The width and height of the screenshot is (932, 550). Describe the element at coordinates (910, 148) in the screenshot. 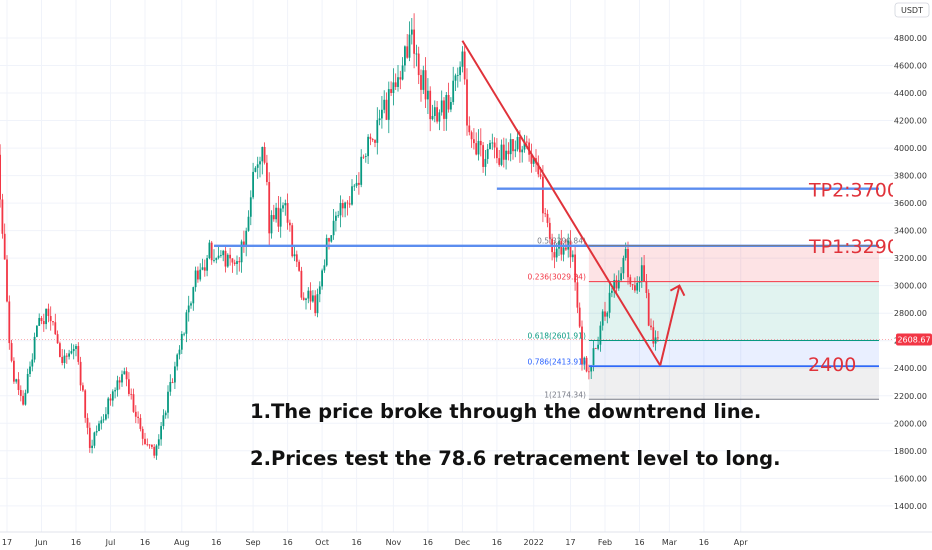

I see `price-tick-label: 4000.00` at that location.